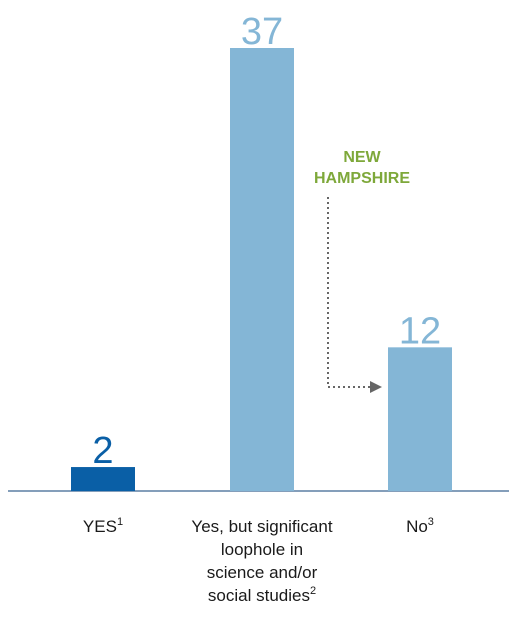 This screenshot has width=509, height=623. I want to click on value-label-1: 2, so click(102, 451).